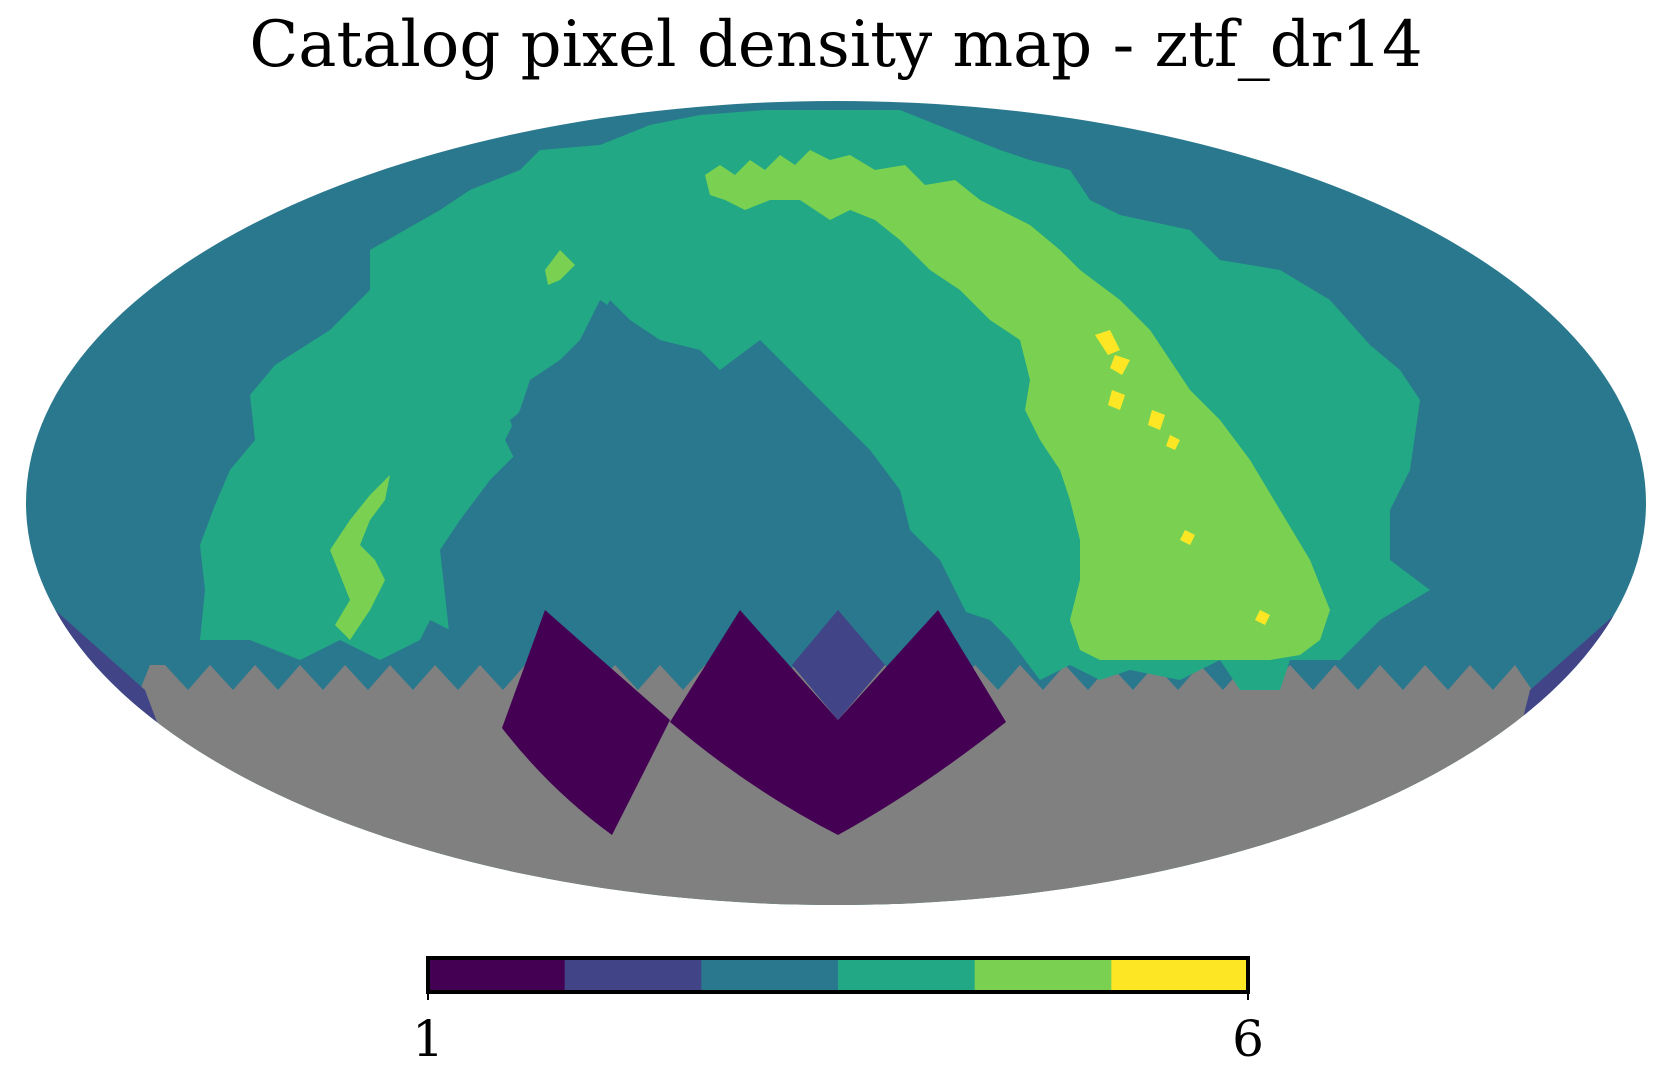 Image resolution: width=1672 pixels, height=1083 pixels. What do you see at coordinates (710, 480) in the screenshot?
I see `region-level-3-interior` at bounding box center [710, 480].